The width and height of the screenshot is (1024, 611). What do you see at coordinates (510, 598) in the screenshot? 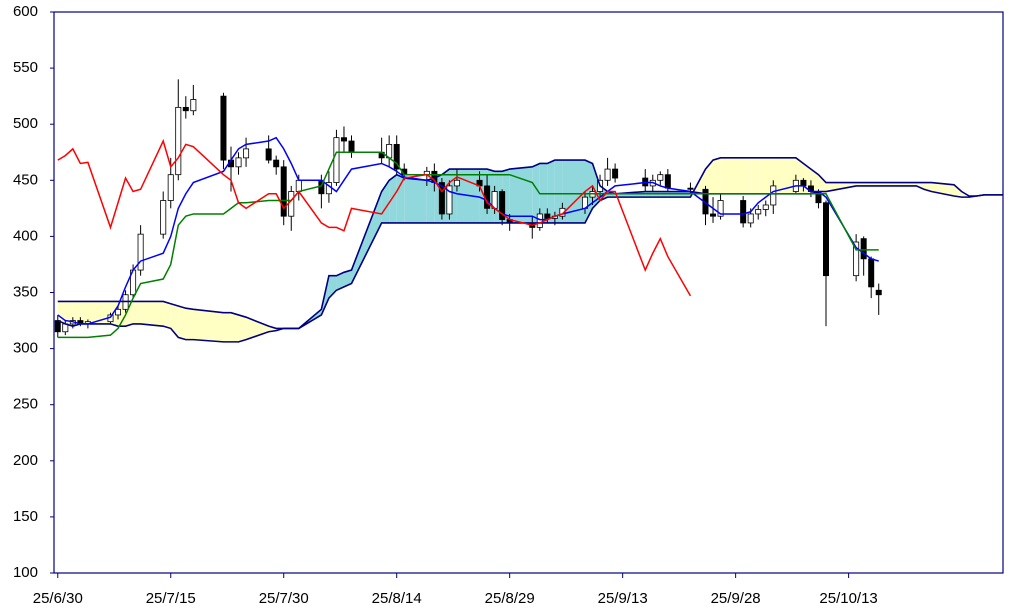
I see `x-tick-label: 25/8/29` at bounding box center [510, 598].